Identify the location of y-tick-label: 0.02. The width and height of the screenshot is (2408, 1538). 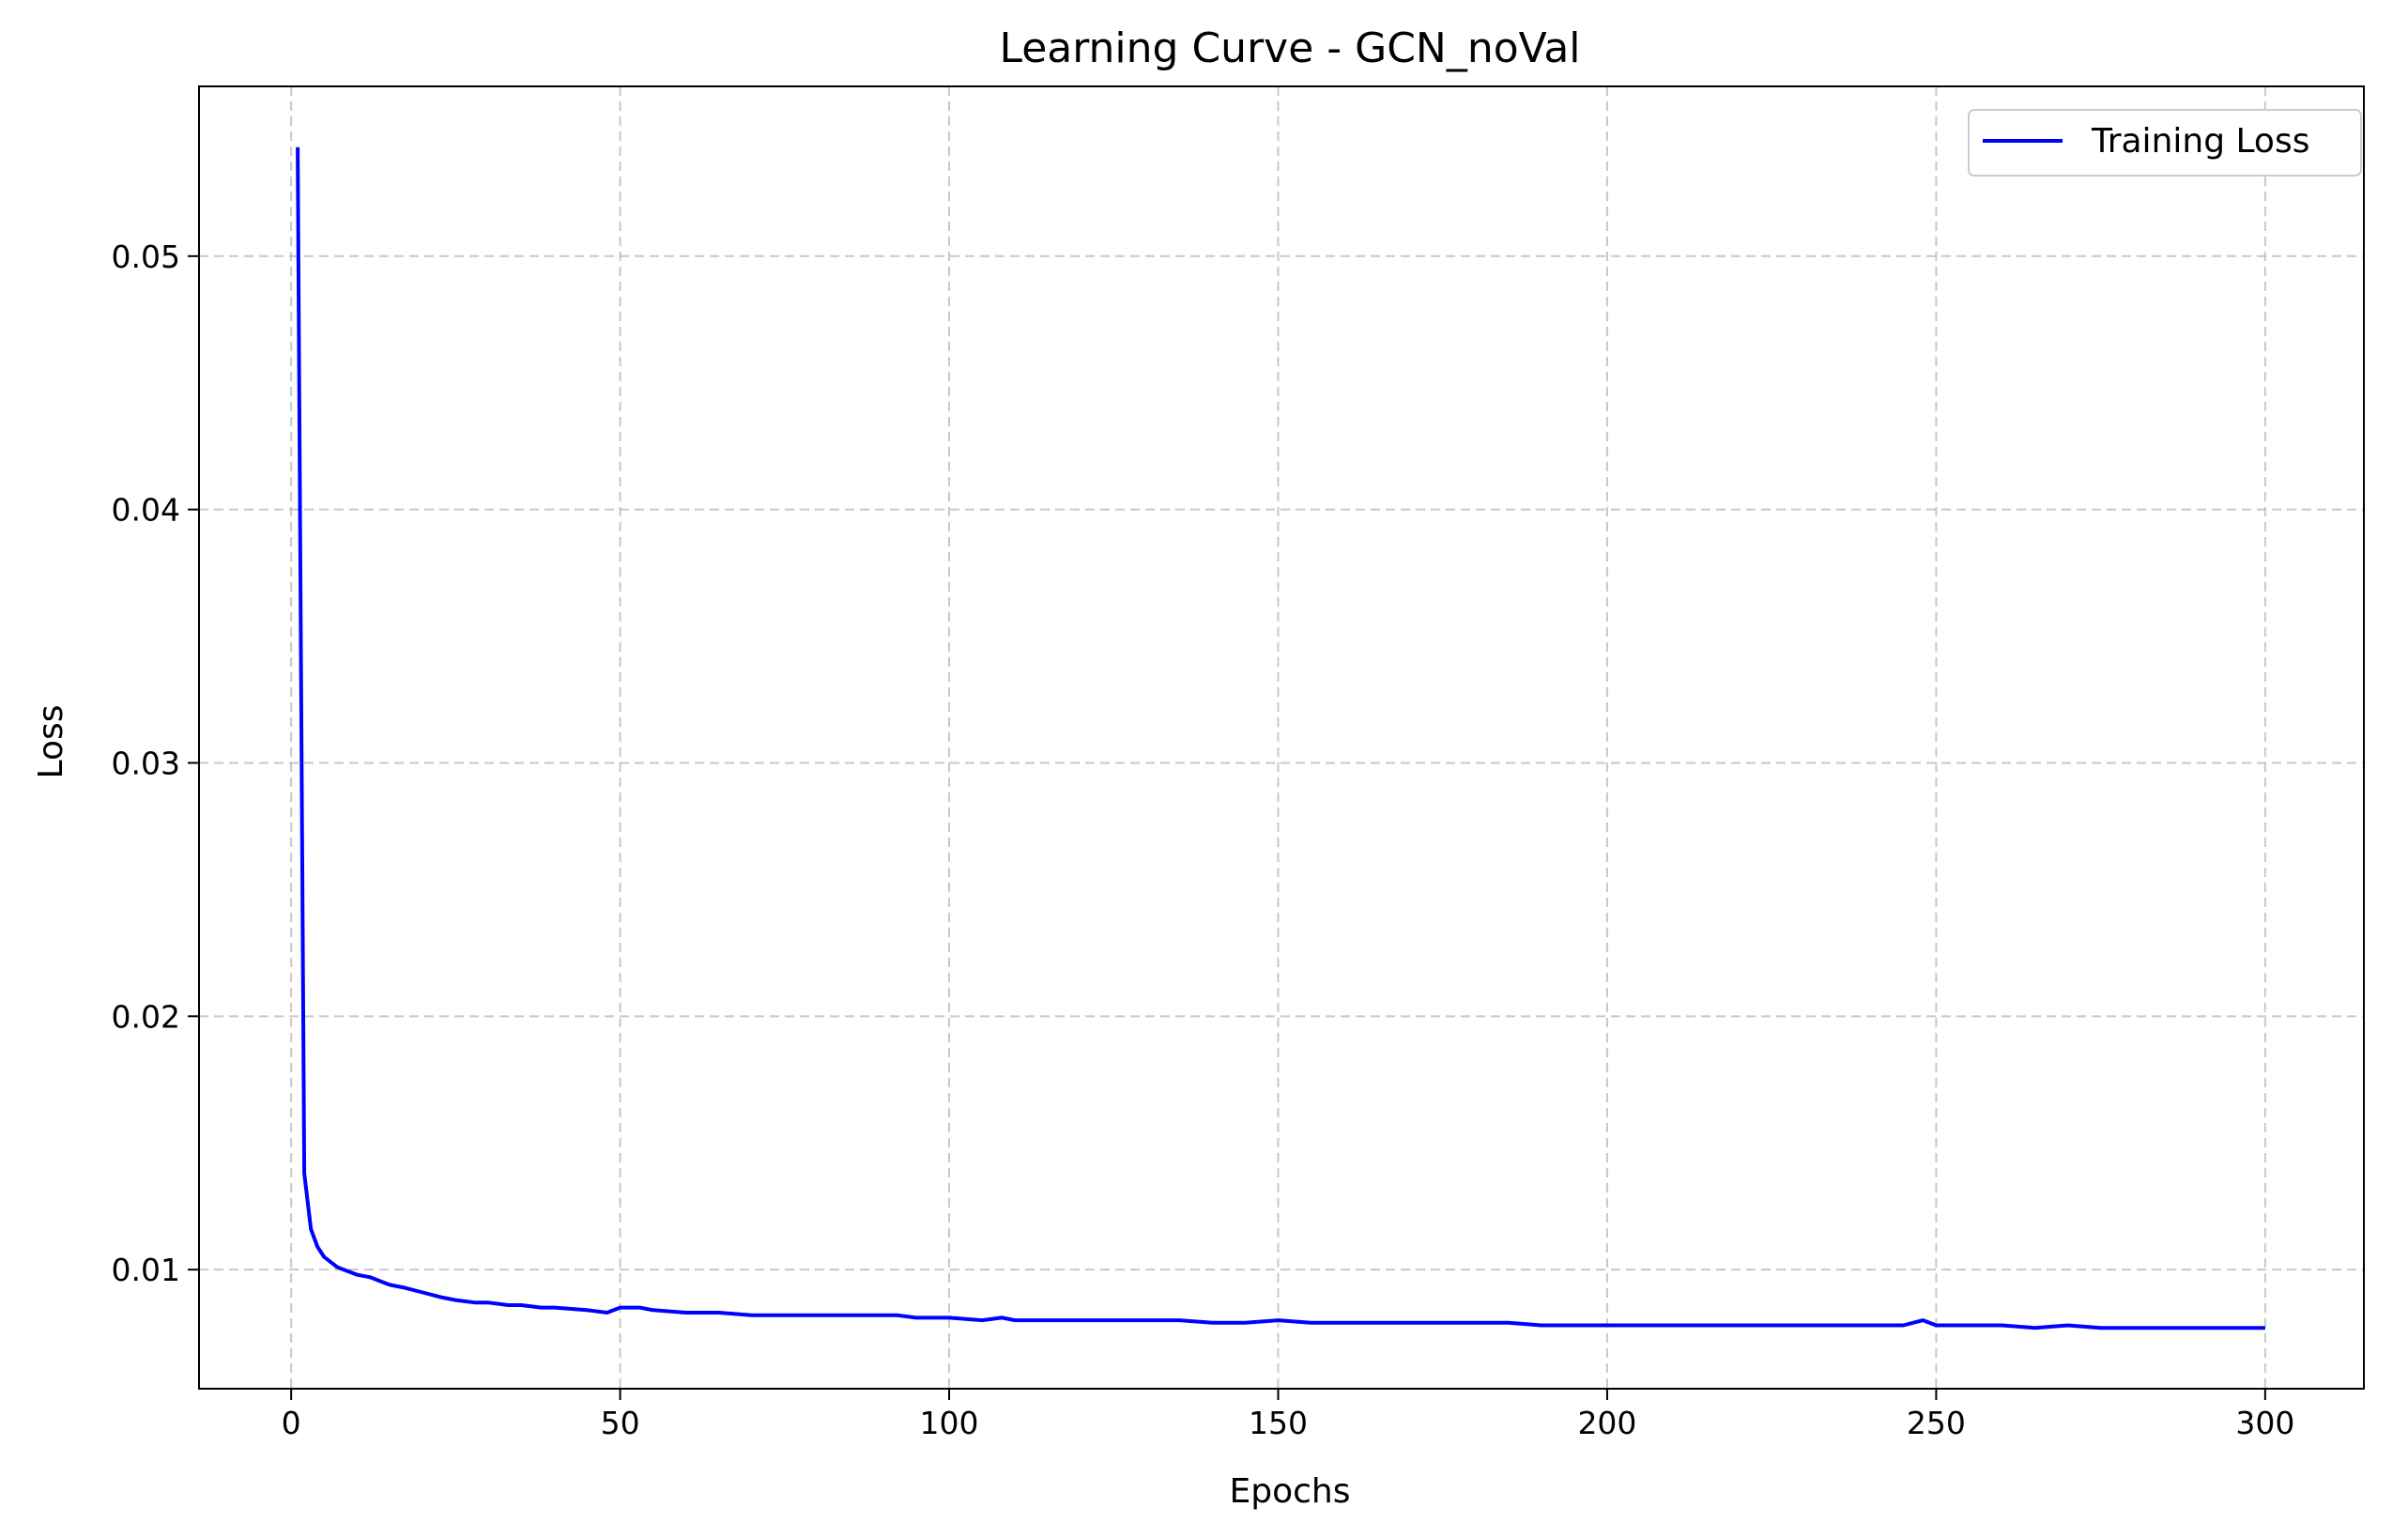
(146, 1016).